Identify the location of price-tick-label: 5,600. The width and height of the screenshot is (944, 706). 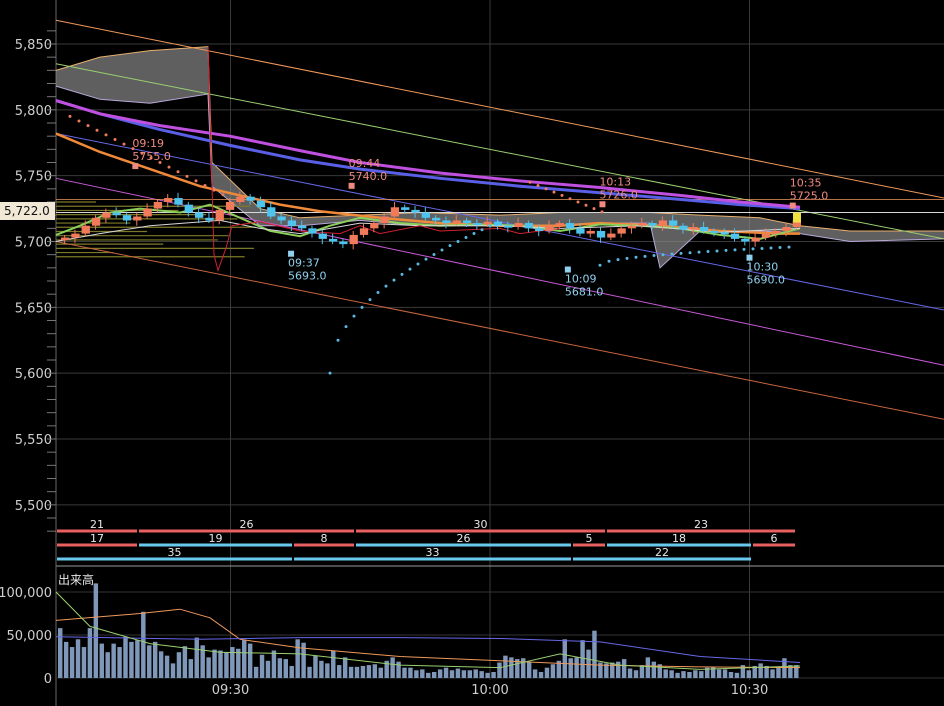
(33, 374).